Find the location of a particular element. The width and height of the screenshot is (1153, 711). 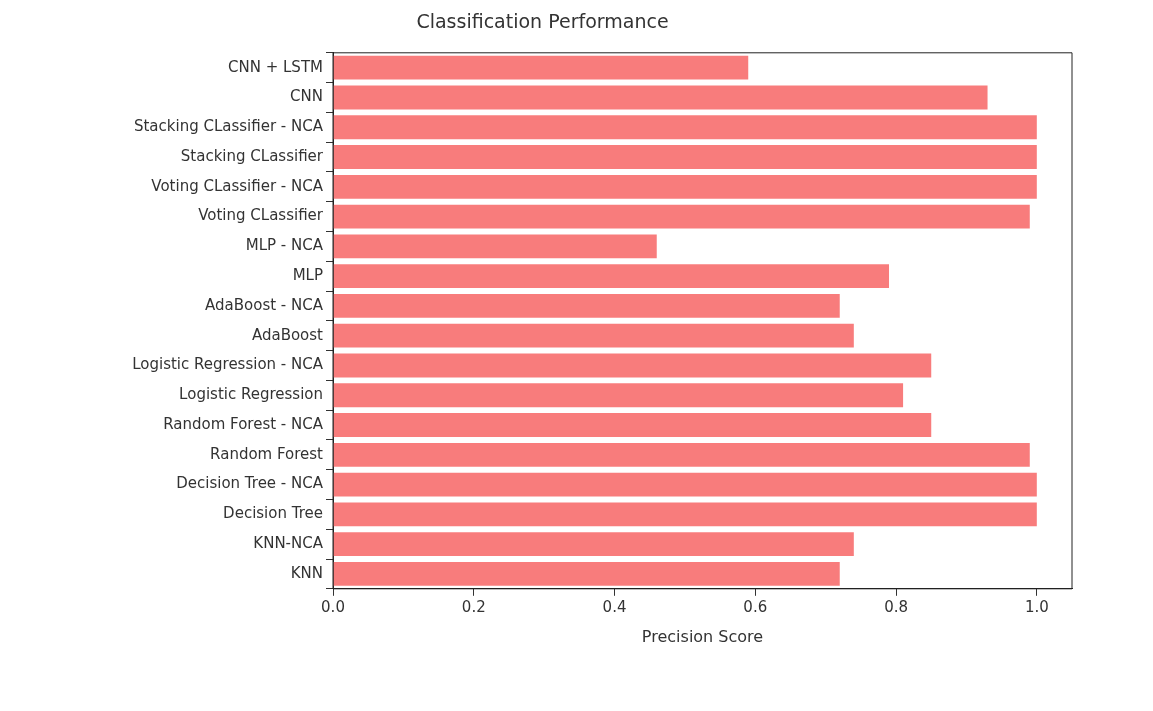

y-tick-label: AdaBoost is located at coordinates (287, 334).